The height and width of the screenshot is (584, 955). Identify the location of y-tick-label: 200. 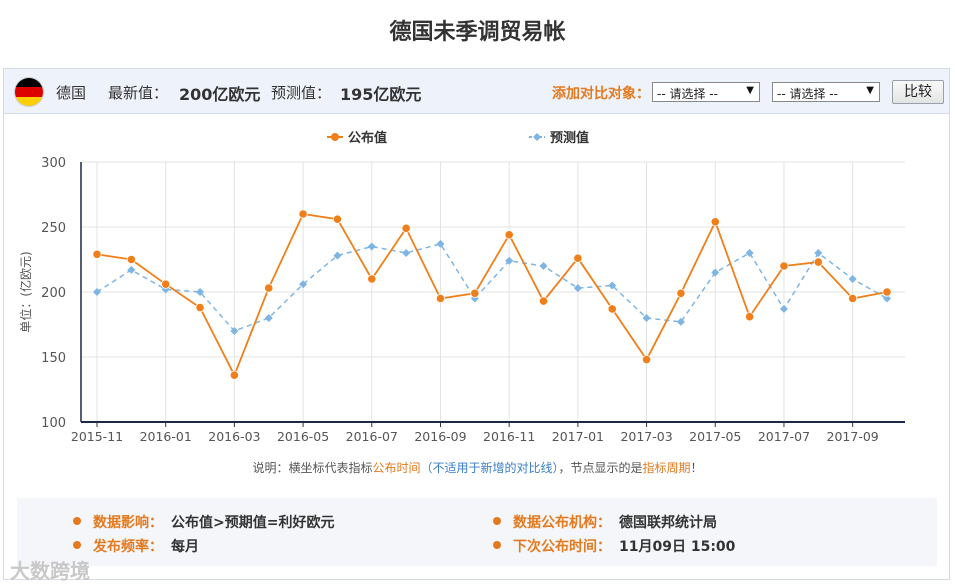
(53, 293).